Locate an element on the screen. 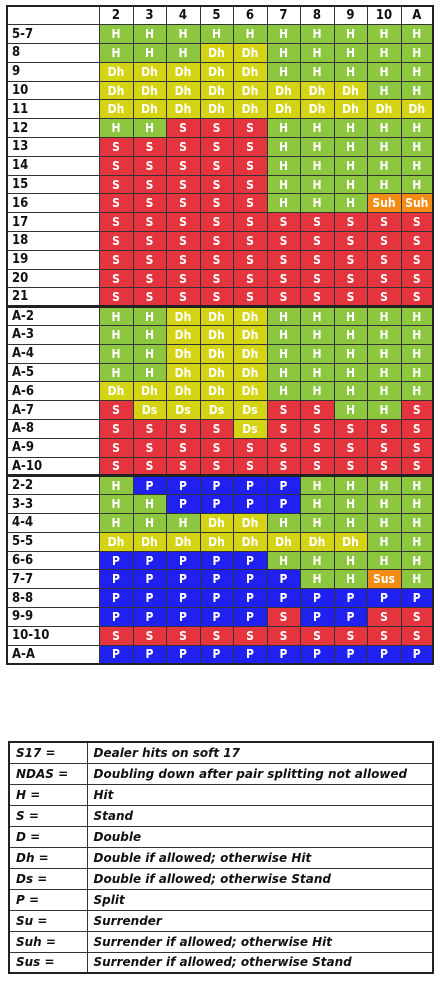 The image size is (440, 983). hand-row: 8-8 P P P P P P P P P P is located at coordinates (220, 598).